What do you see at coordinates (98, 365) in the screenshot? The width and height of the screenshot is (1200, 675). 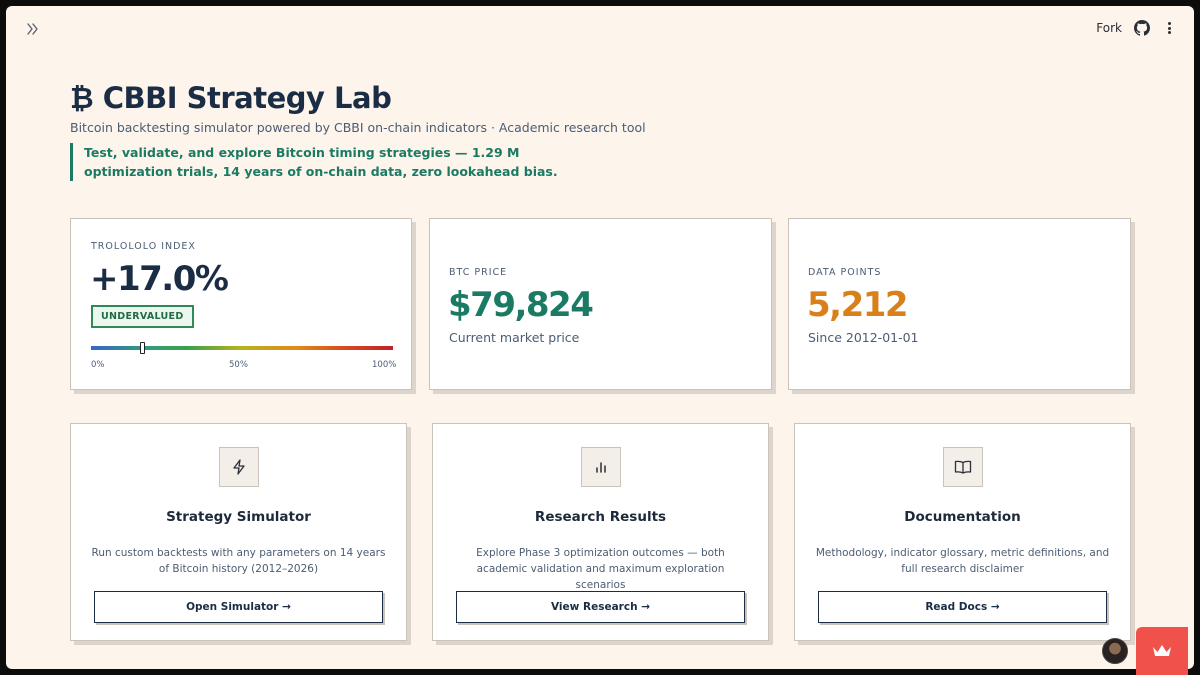 I see `gauge-tick-min: 0%` at bounding box center [98, 365].